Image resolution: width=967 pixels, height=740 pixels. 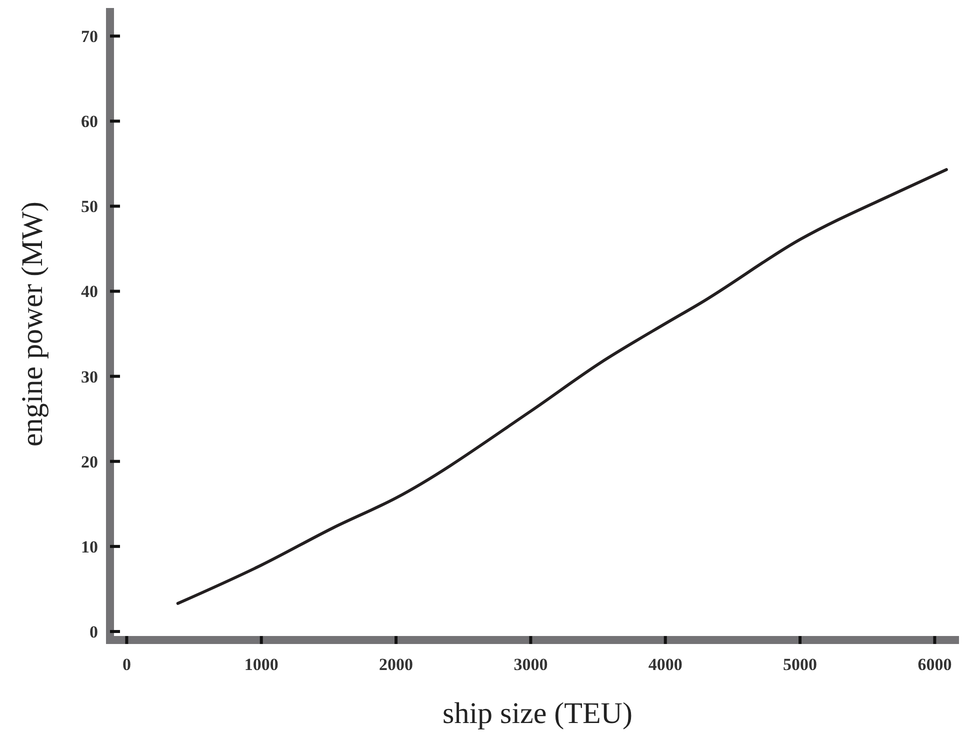 What do you see at coordinates (531, 664) in the screenshot?
I see `x-tick-label: 3000` at bounding box center [531, 664].